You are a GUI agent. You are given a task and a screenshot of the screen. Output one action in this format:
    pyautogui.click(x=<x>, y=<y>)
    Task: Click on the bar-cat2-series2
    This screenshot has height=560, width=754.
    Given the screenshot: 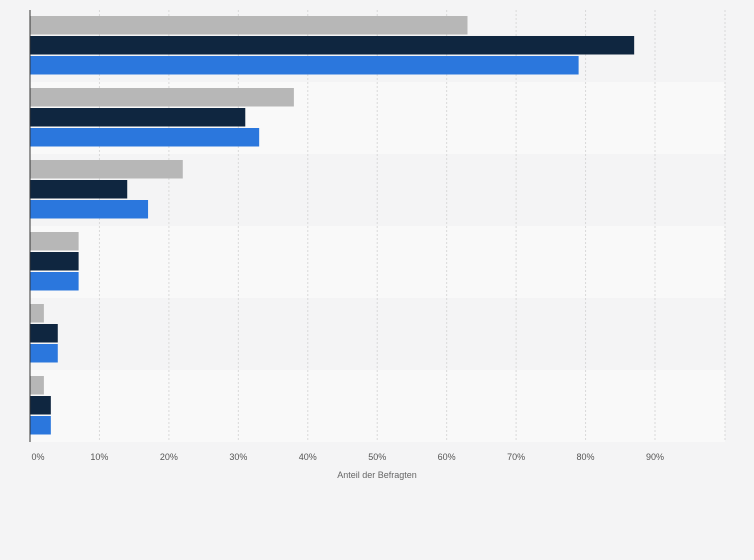 What is the action you would take?
    pyautogui.click(x=138, y=117)
    